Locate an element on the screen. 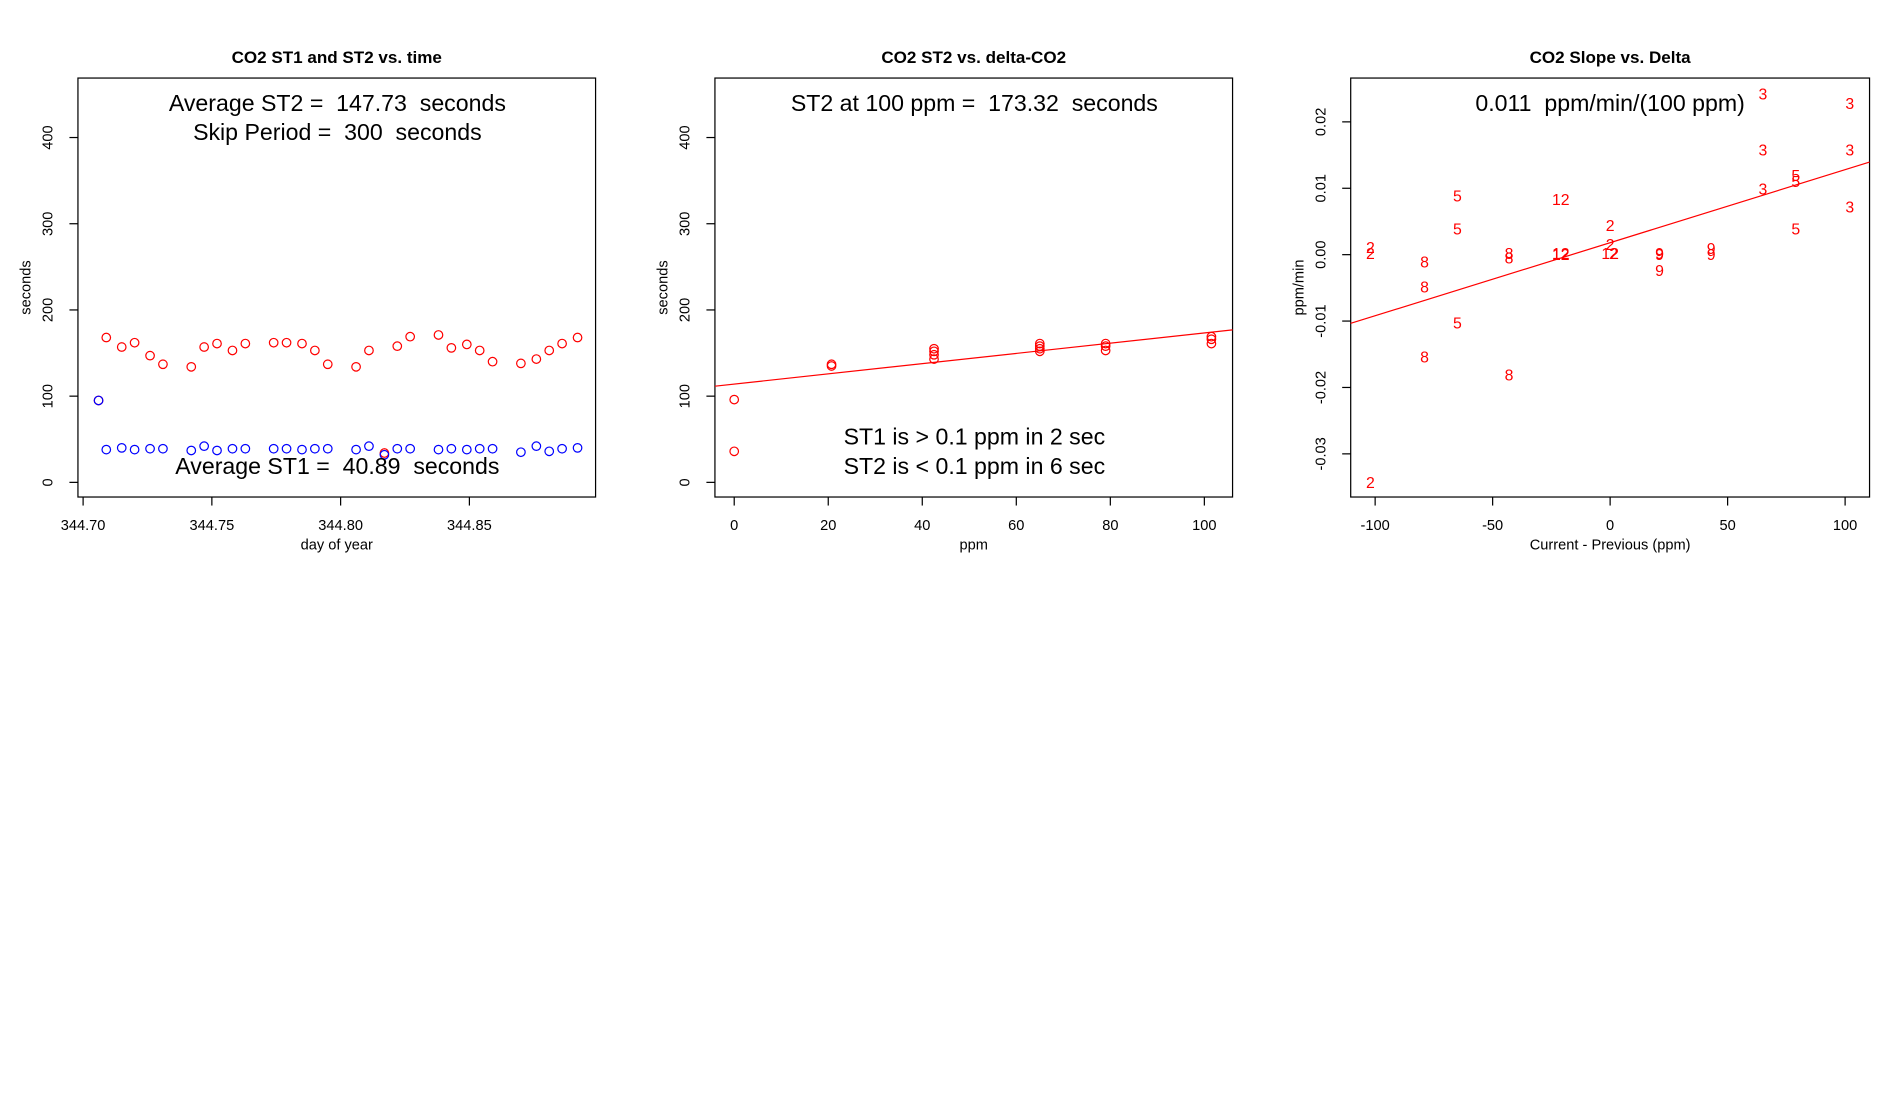 Image resolution: width=1900 pixels, height=1100 pixels. x-tick-label: 20 is located at coordinates (828, 526).